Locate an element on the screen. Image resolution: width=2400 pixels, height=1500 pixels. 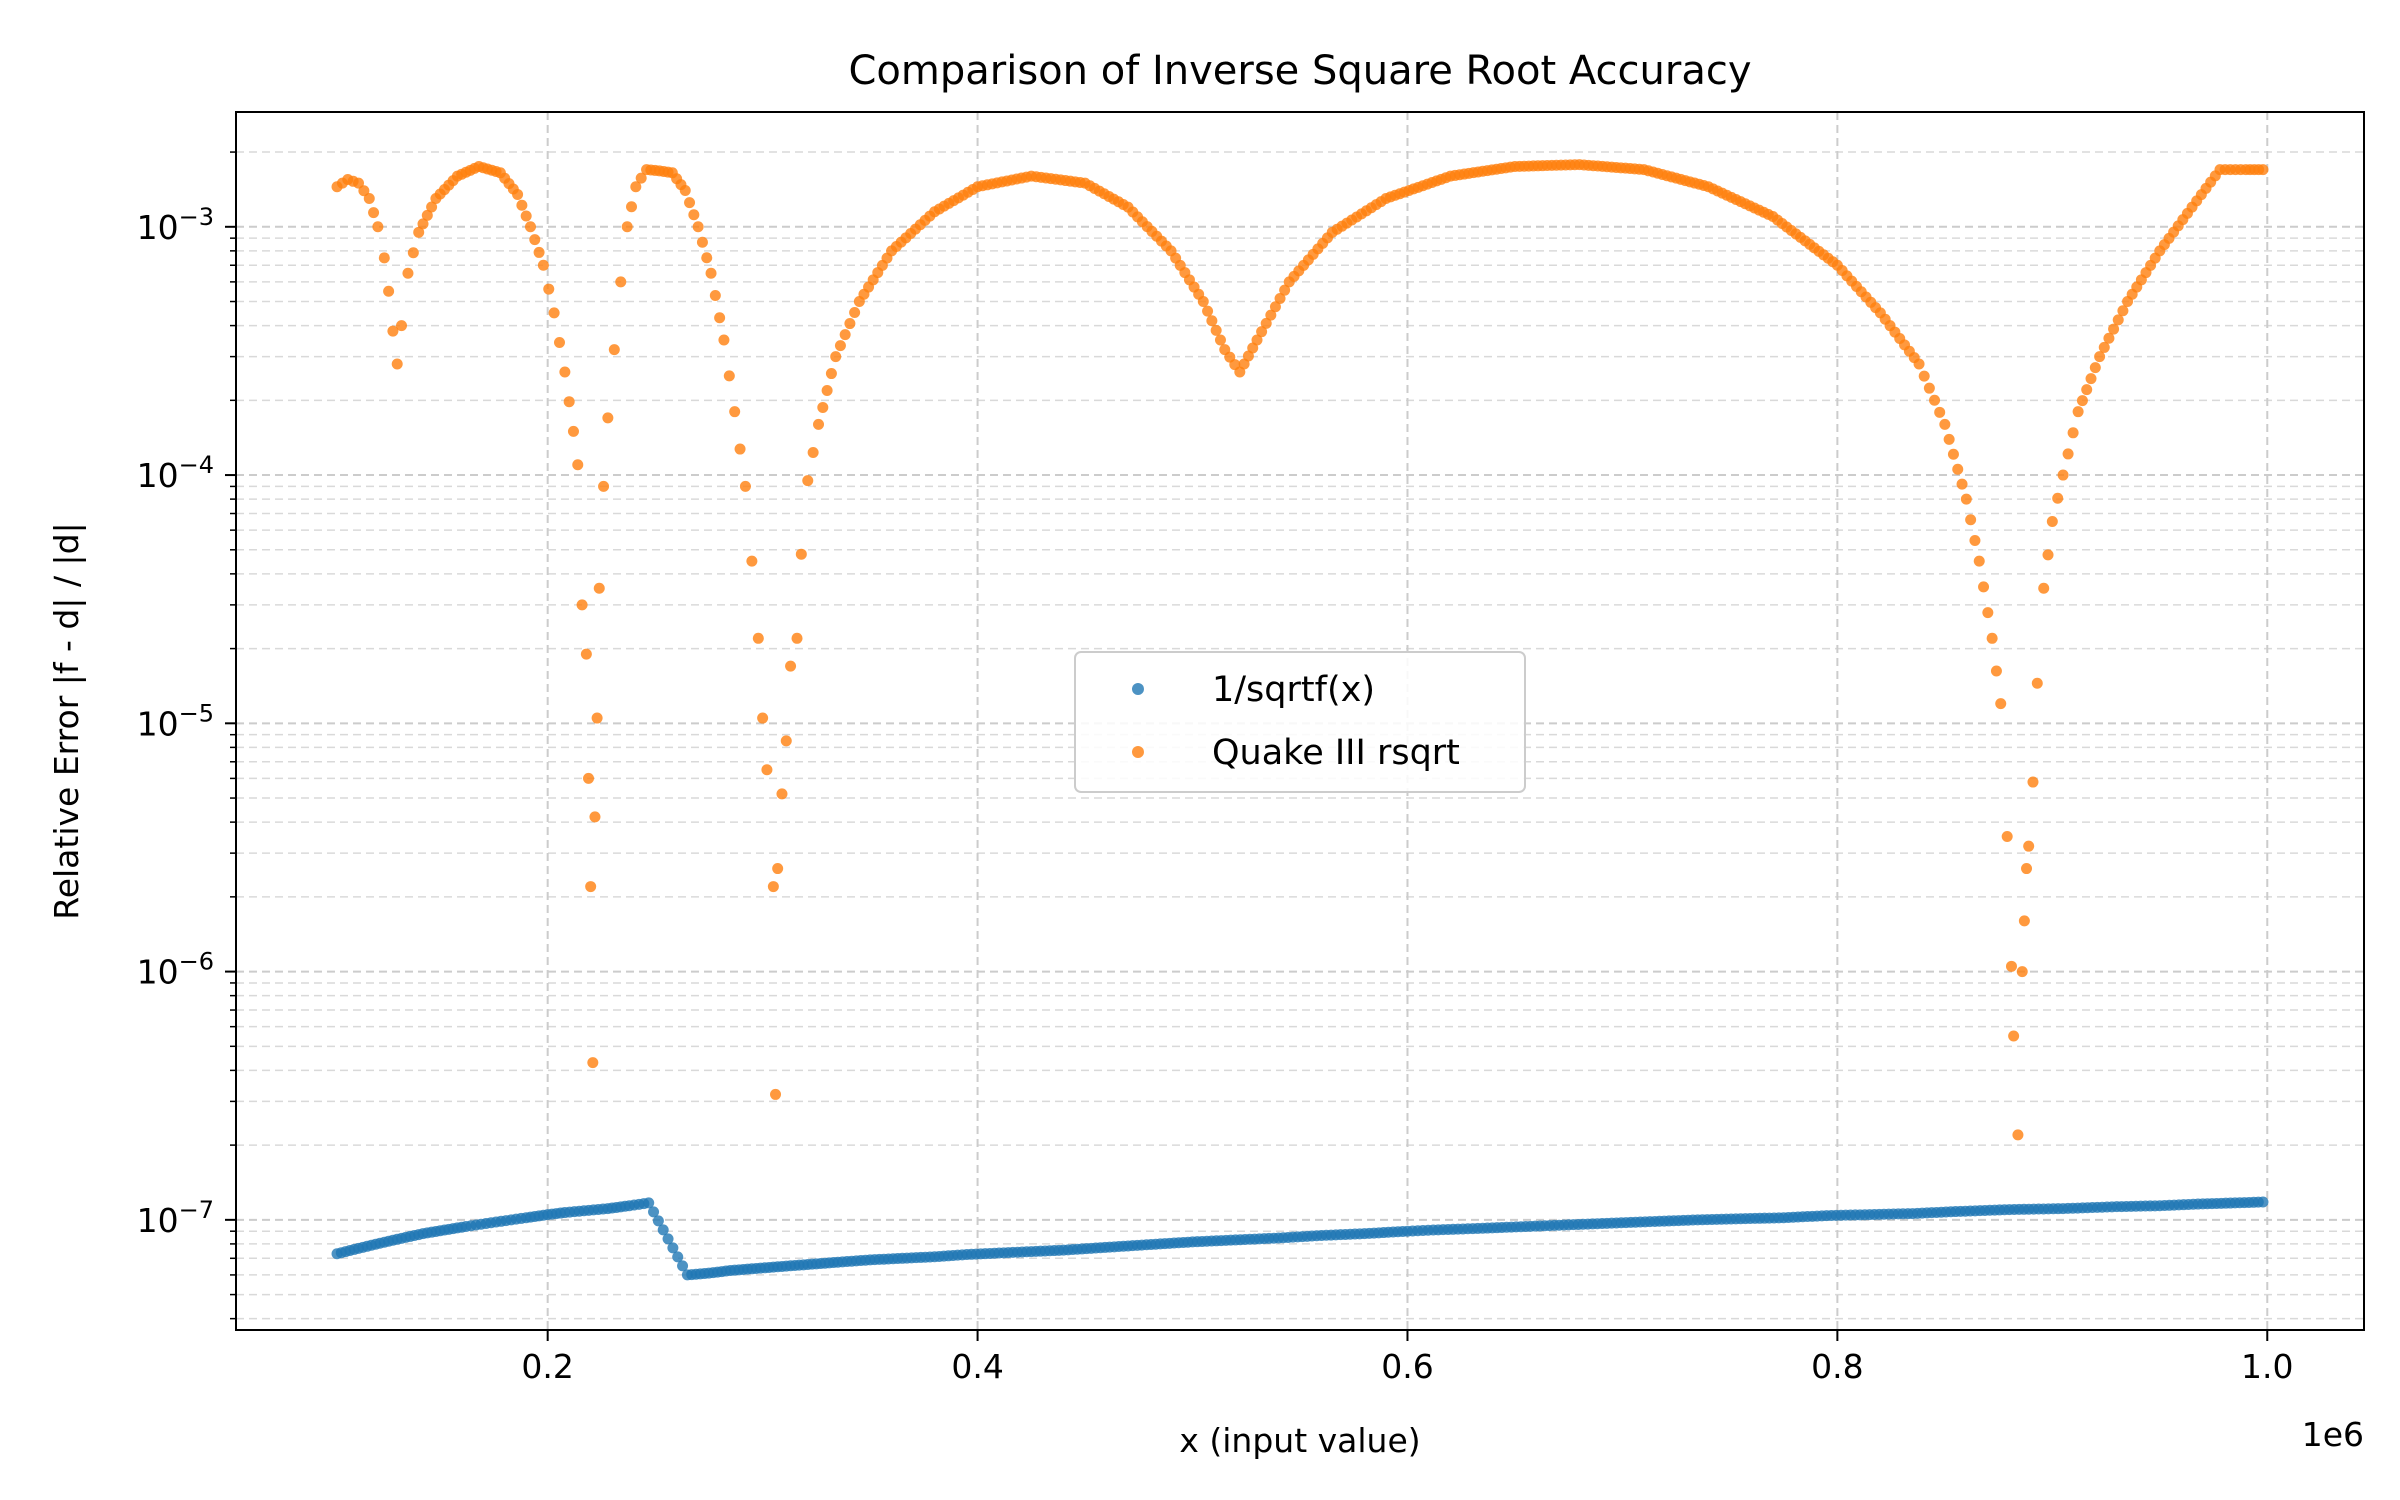
x-tick-label: 1.0 is located at coordinates (2267, 1366).